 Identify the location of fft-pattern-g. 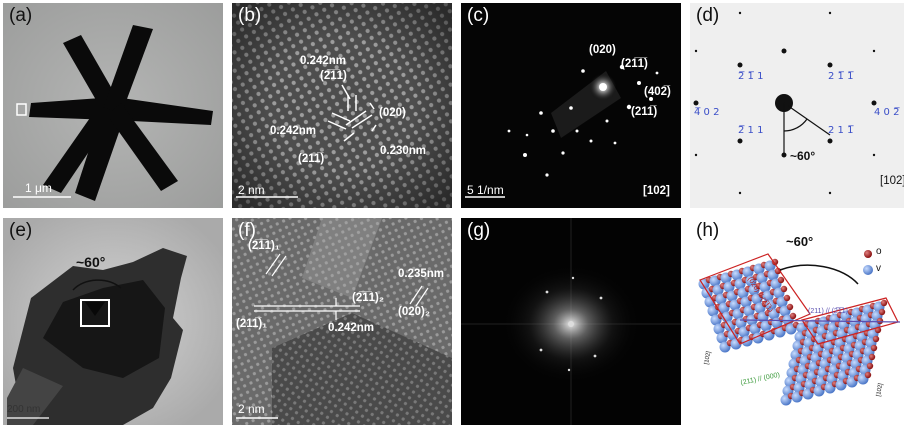
(571, 321).